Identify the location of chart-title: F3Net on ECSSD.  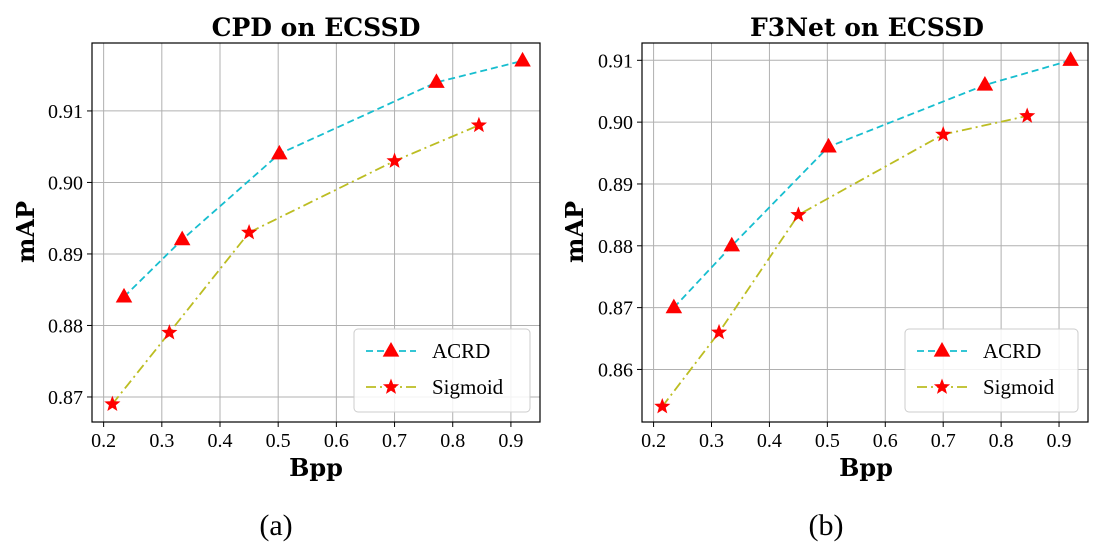
(867, 27).